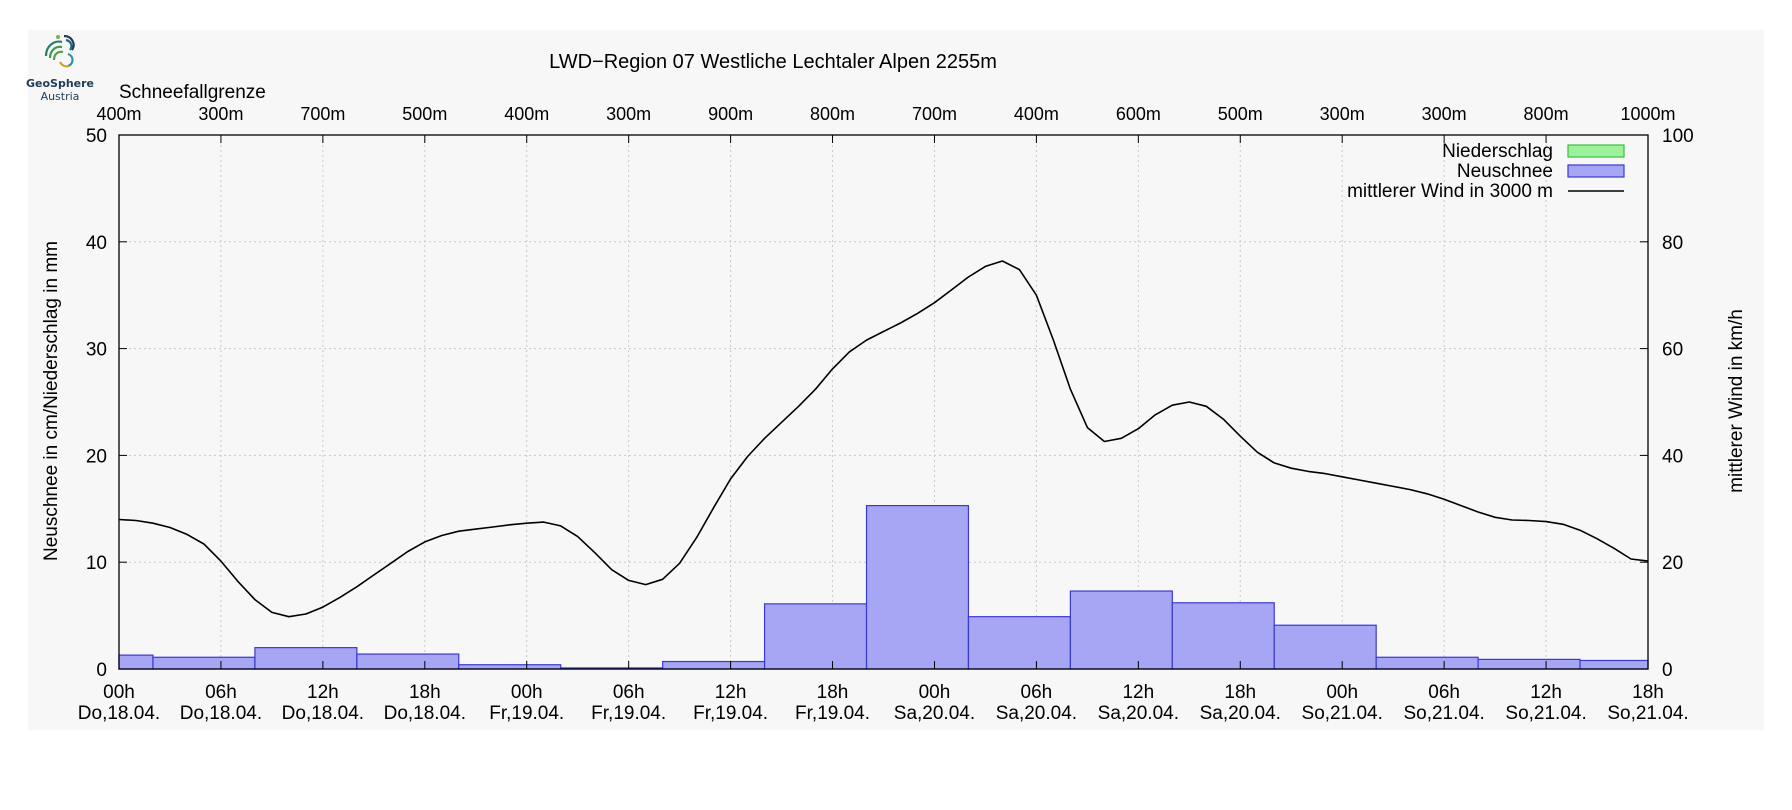  Describe the element at coordinates (101, 670) in the screenshot. I see `y-tick-label: 0` at that location.